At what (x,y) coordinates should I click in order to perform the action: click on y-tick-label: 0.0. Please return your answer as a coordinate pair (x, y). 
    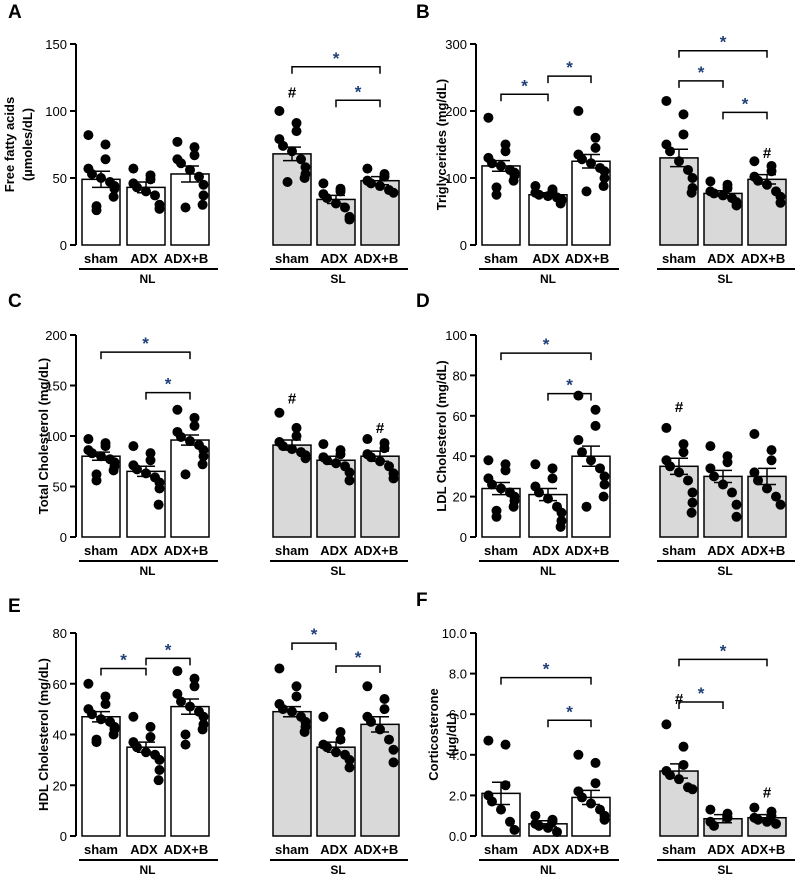
    Looking at the image, I should click on (458, 836).